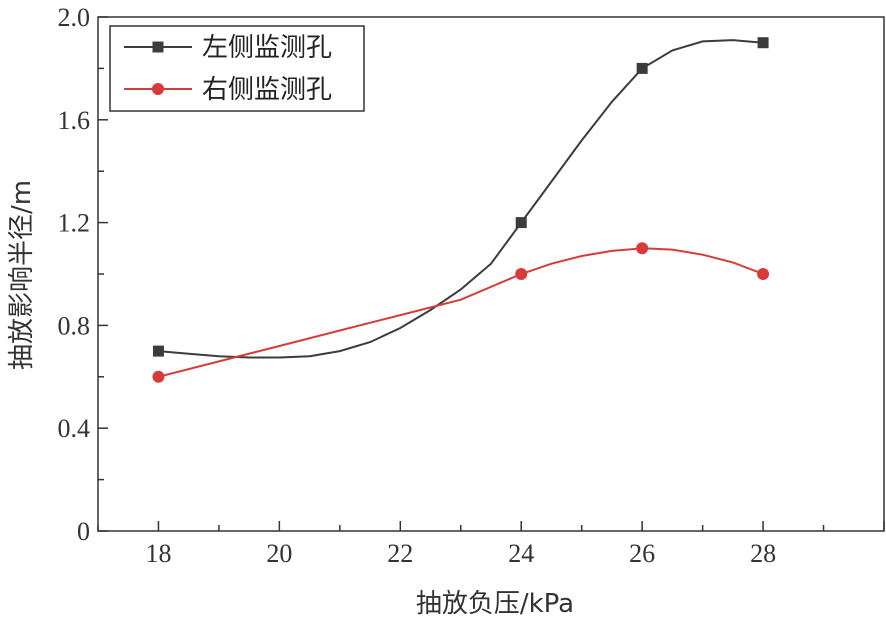  Describe the element at coordinates (642, 553) in the screenshot. I see `x-tick-label: 26` at that location.